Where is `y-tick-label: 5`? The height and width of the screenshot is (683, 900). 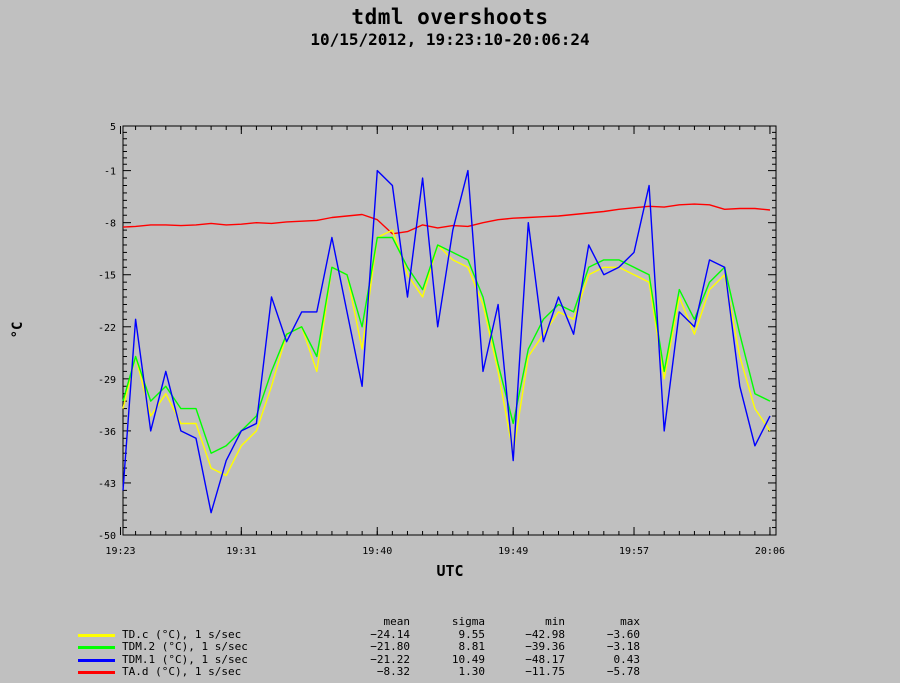
y-tick-label: 5 is located at coordinates (113, 127).